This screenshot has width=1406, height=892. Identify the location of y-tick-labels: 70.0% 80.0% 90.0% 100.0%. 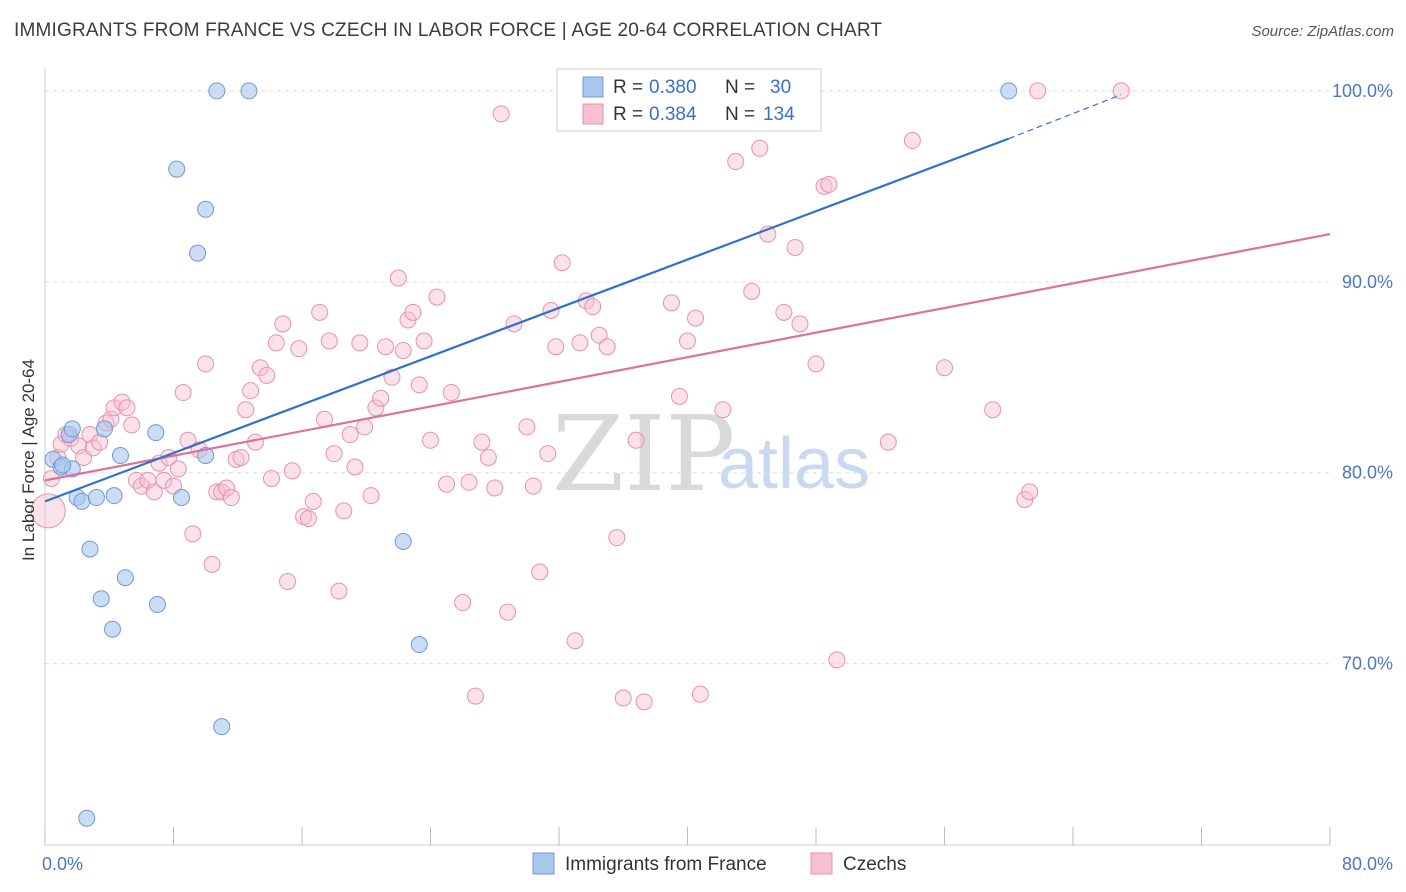
(1362, 377).